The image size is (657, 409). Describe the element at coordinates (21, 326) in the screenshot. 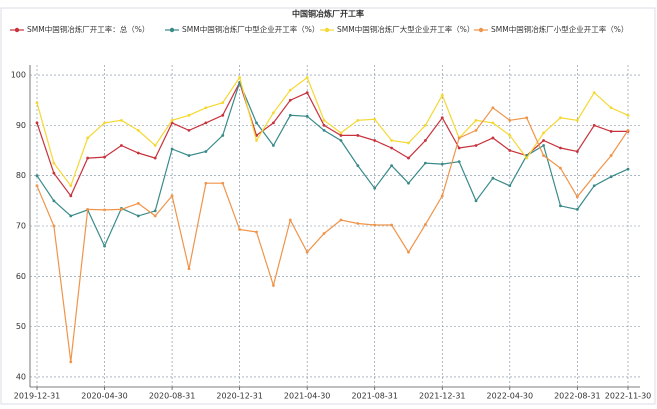

I see `y-tick-label: 50` at that location.